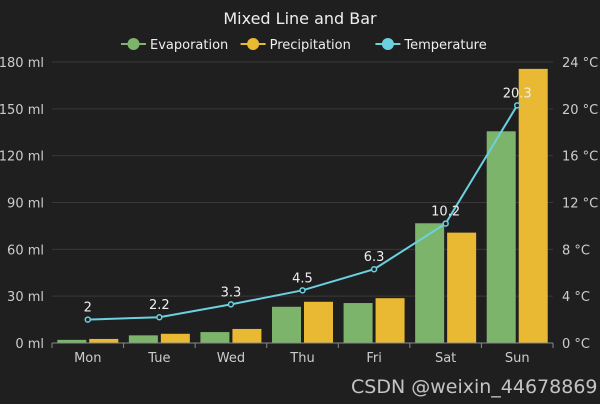  I want to click on temperature-data-label: 2, so click(88, 308).